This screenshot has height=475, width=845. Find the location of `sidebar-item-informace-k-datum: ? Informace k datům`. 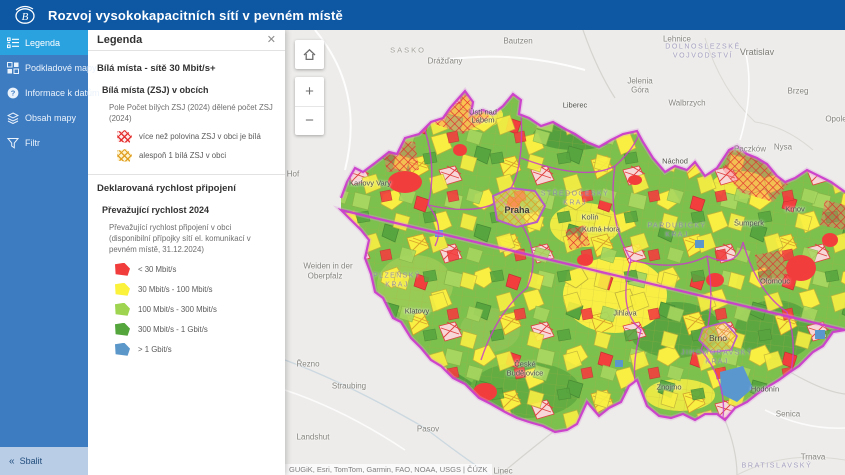

sidebar-item-informace-k-datum: ? Informace k datům is located at coordinates (50, 92).